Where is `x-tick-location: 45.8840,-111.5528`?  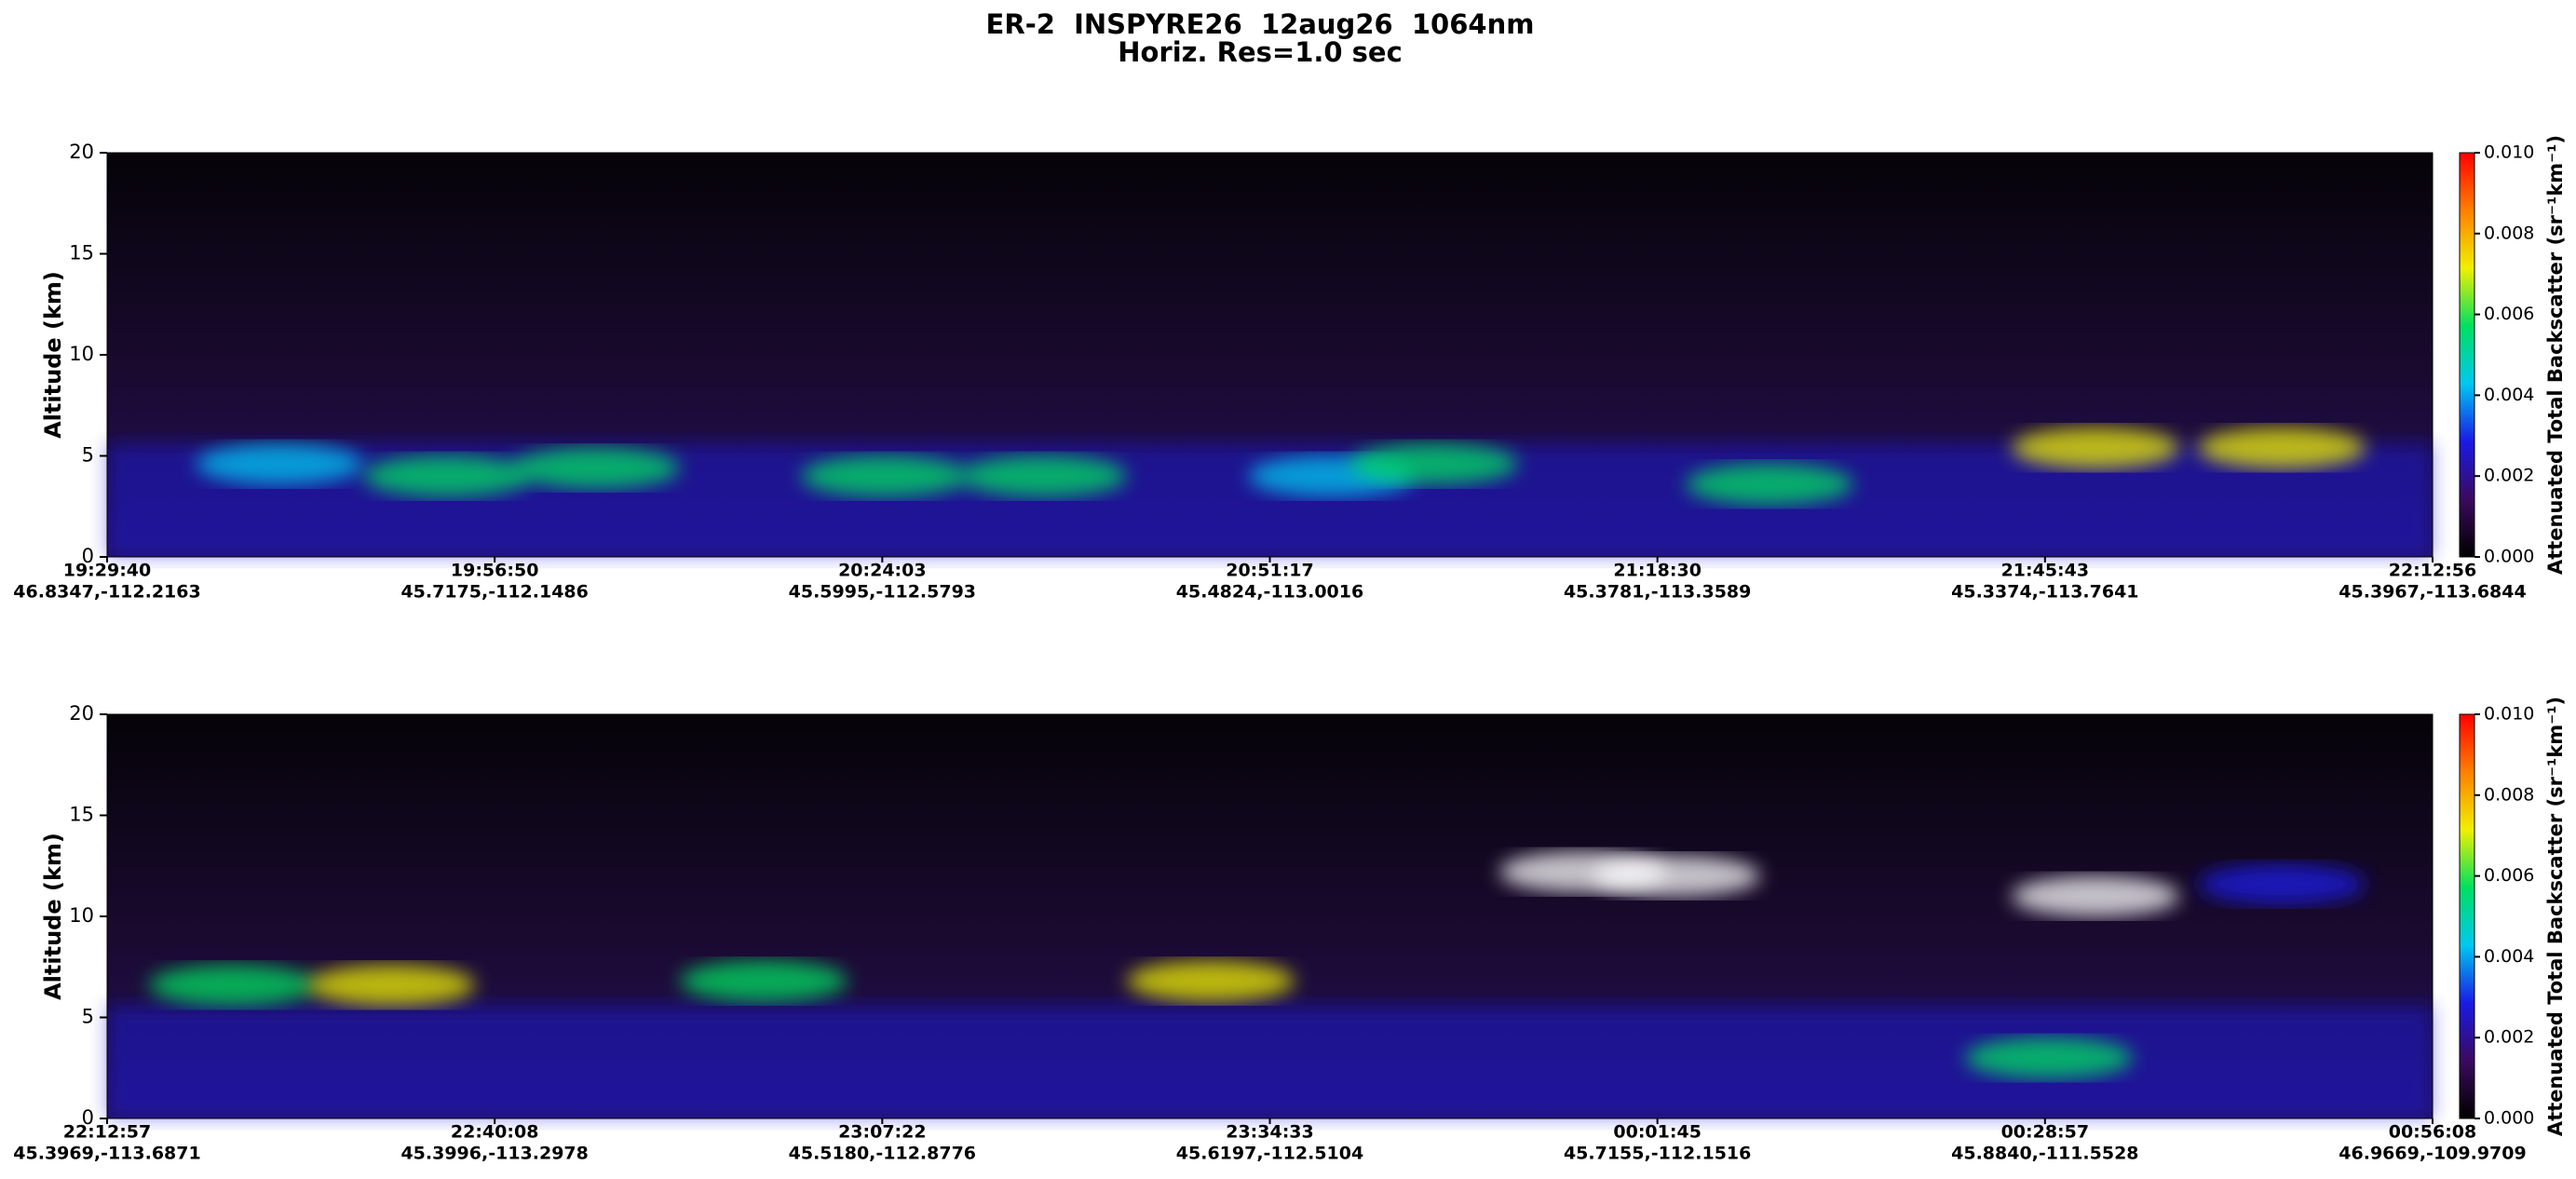
x-tick-location: 45.8840,-111.5528 is located at coordinates (2044, 1154).